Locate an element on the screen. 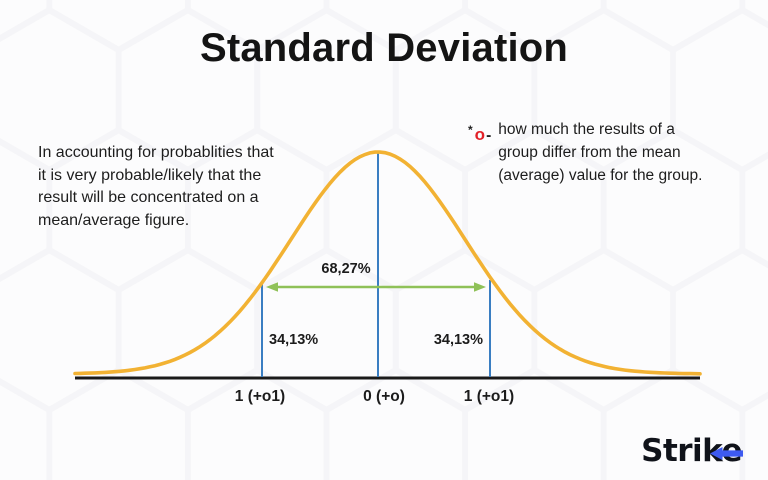 The image size is (768, 480). asterisk-mark: * is located at coordinates (470, 130).